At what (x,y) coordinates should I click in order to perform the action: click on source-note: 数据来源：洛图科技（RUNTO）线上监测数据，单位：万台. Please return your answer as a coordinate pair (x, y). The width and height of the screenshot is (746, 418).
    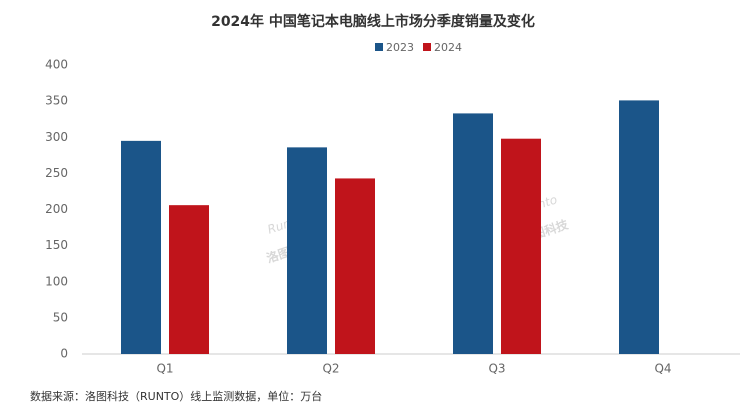
    Looking at the image, I should click on (176, 396).